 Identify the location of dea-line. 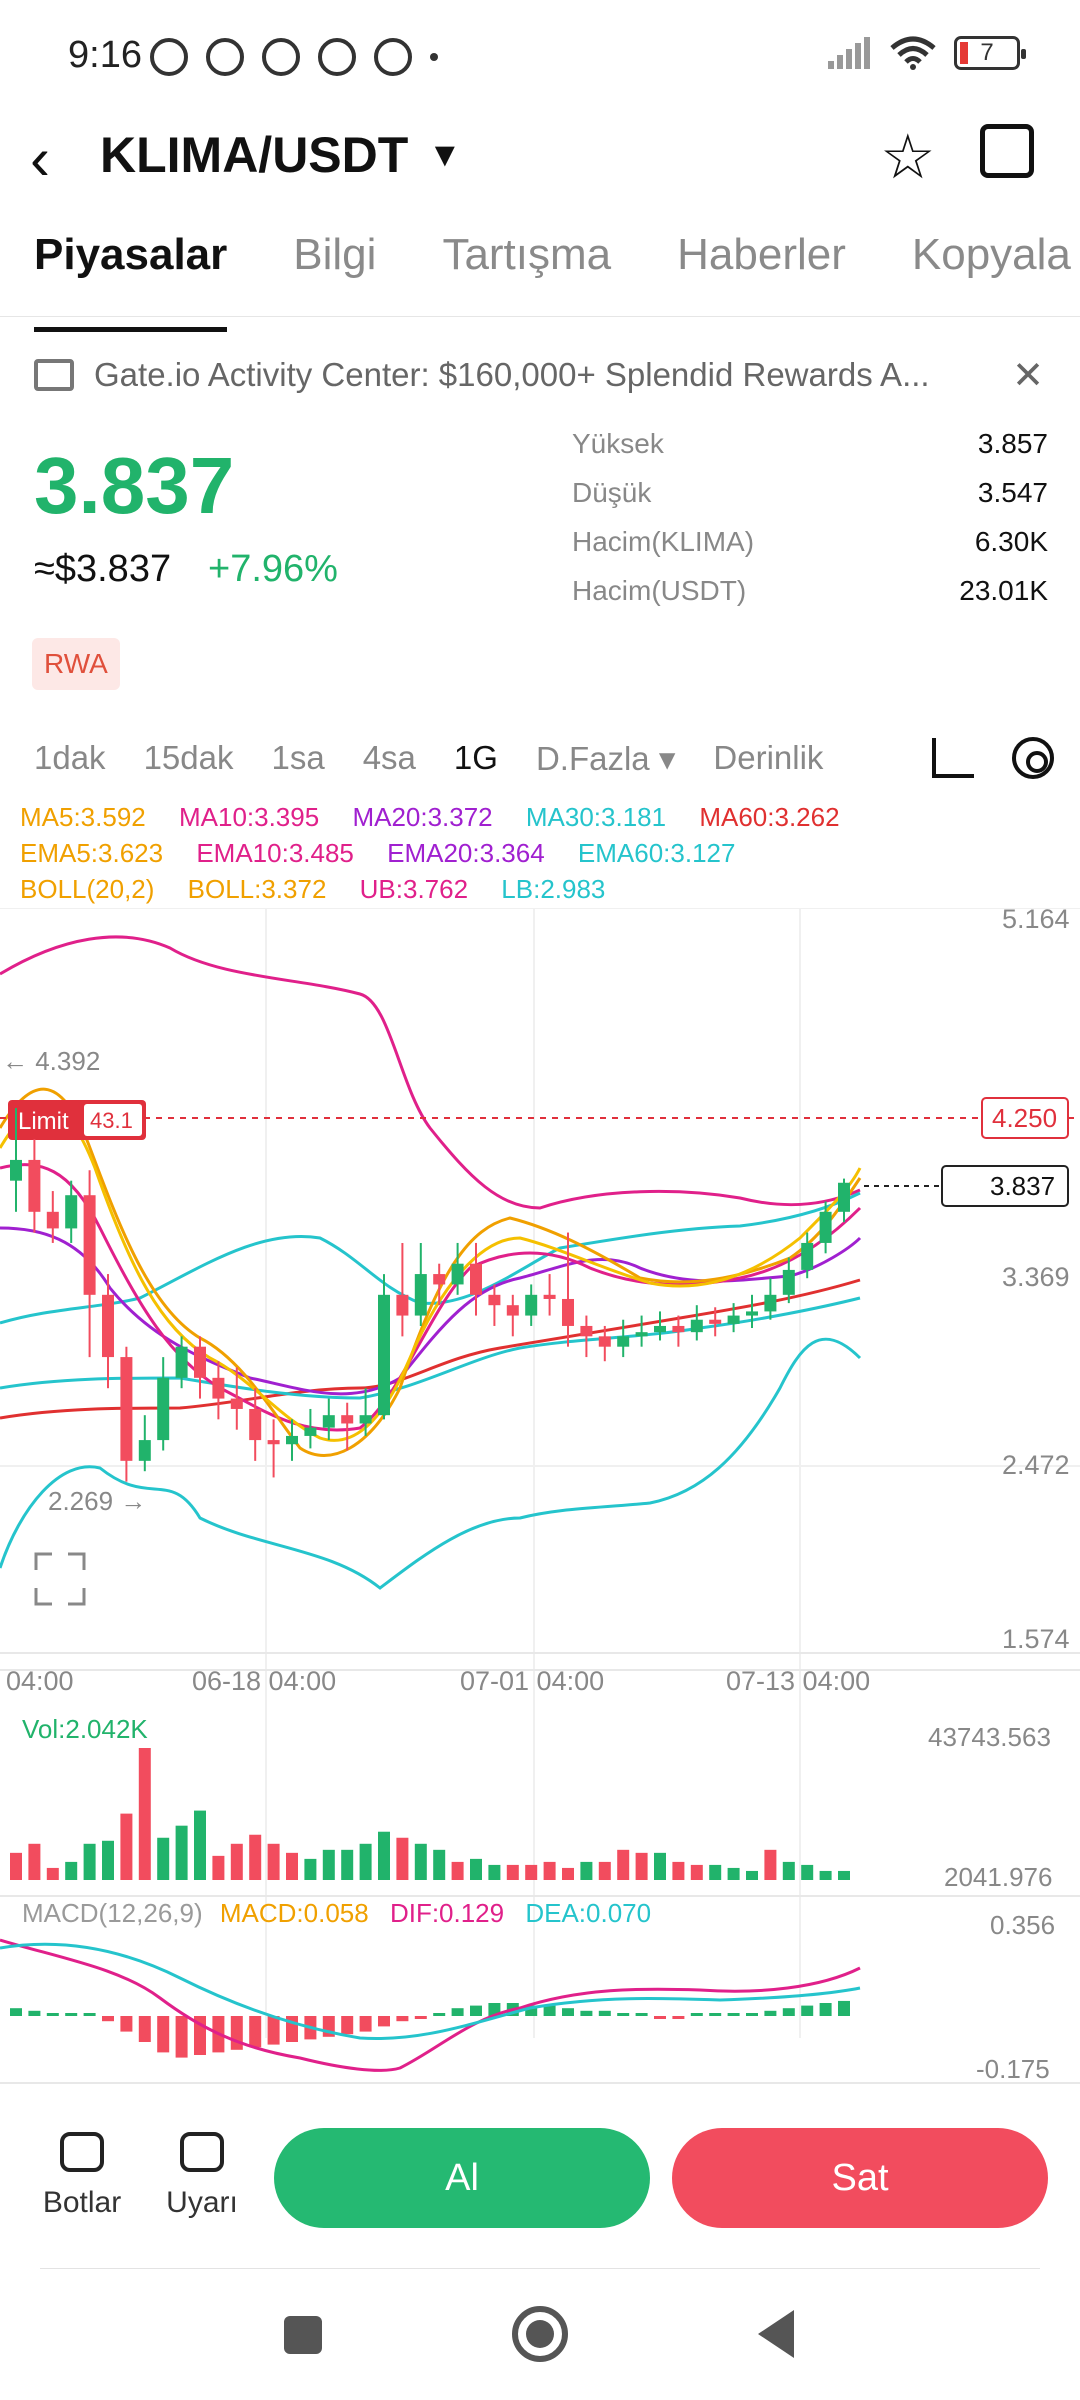
(430, 1991).